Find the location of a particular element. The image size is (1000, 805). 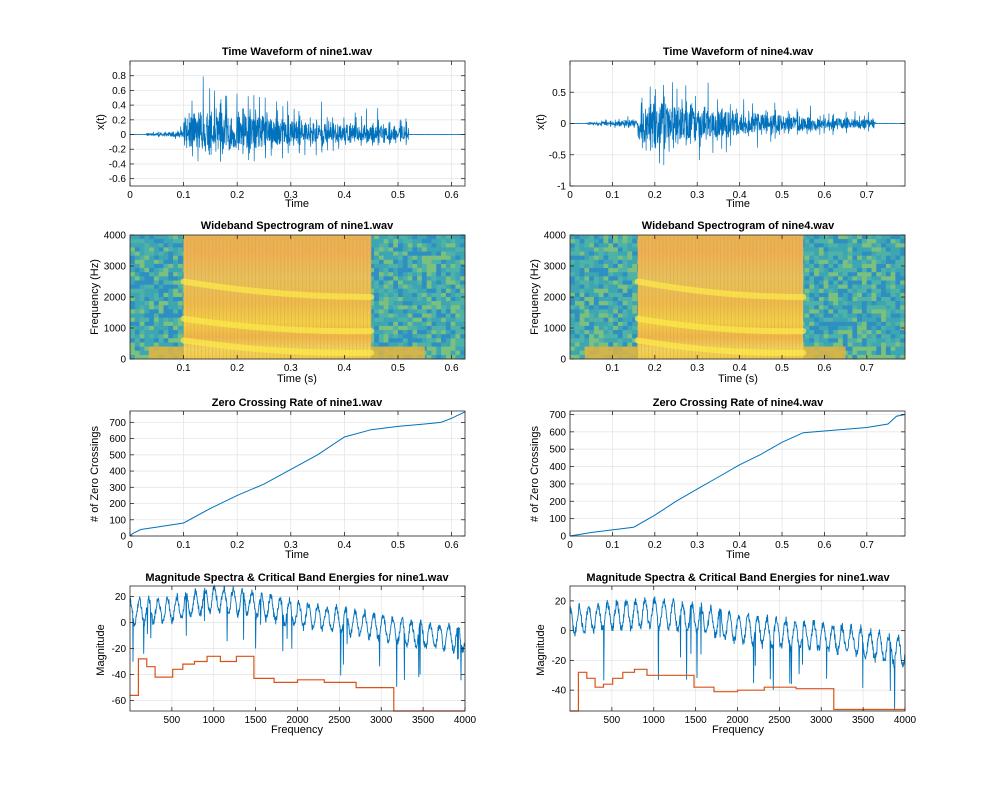

x-tick-label: 2500 is located at coordinates (339, 720).